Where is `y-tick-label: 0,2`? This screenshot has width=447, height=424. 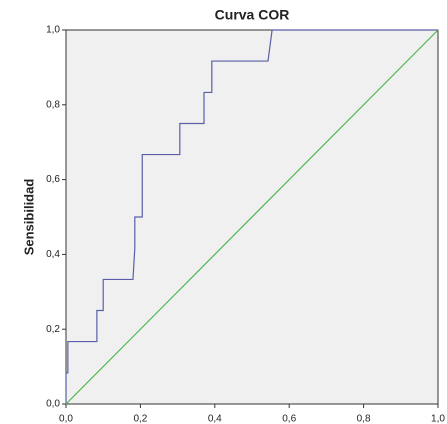 y-tick-label: 0,2 is located at coordinates (53, 329).